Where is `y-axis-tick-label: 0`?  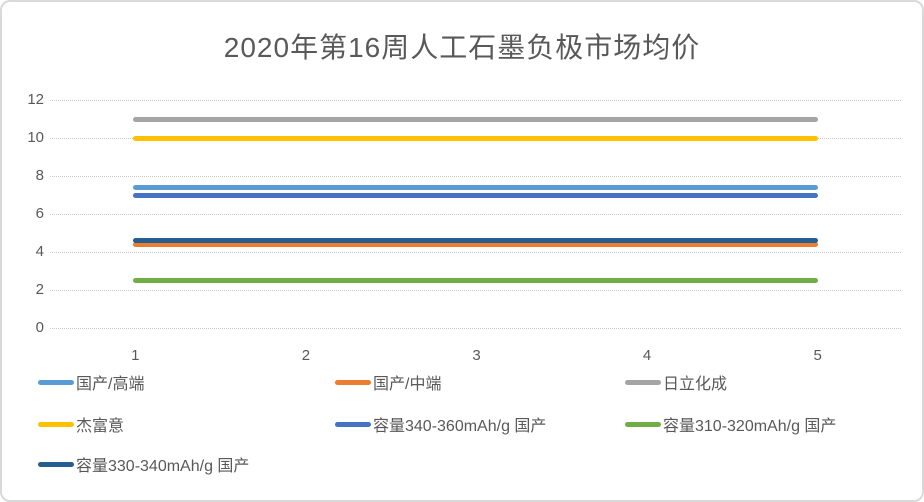 y-axis-tick-label: 0 is located at coordinates (39, 327).